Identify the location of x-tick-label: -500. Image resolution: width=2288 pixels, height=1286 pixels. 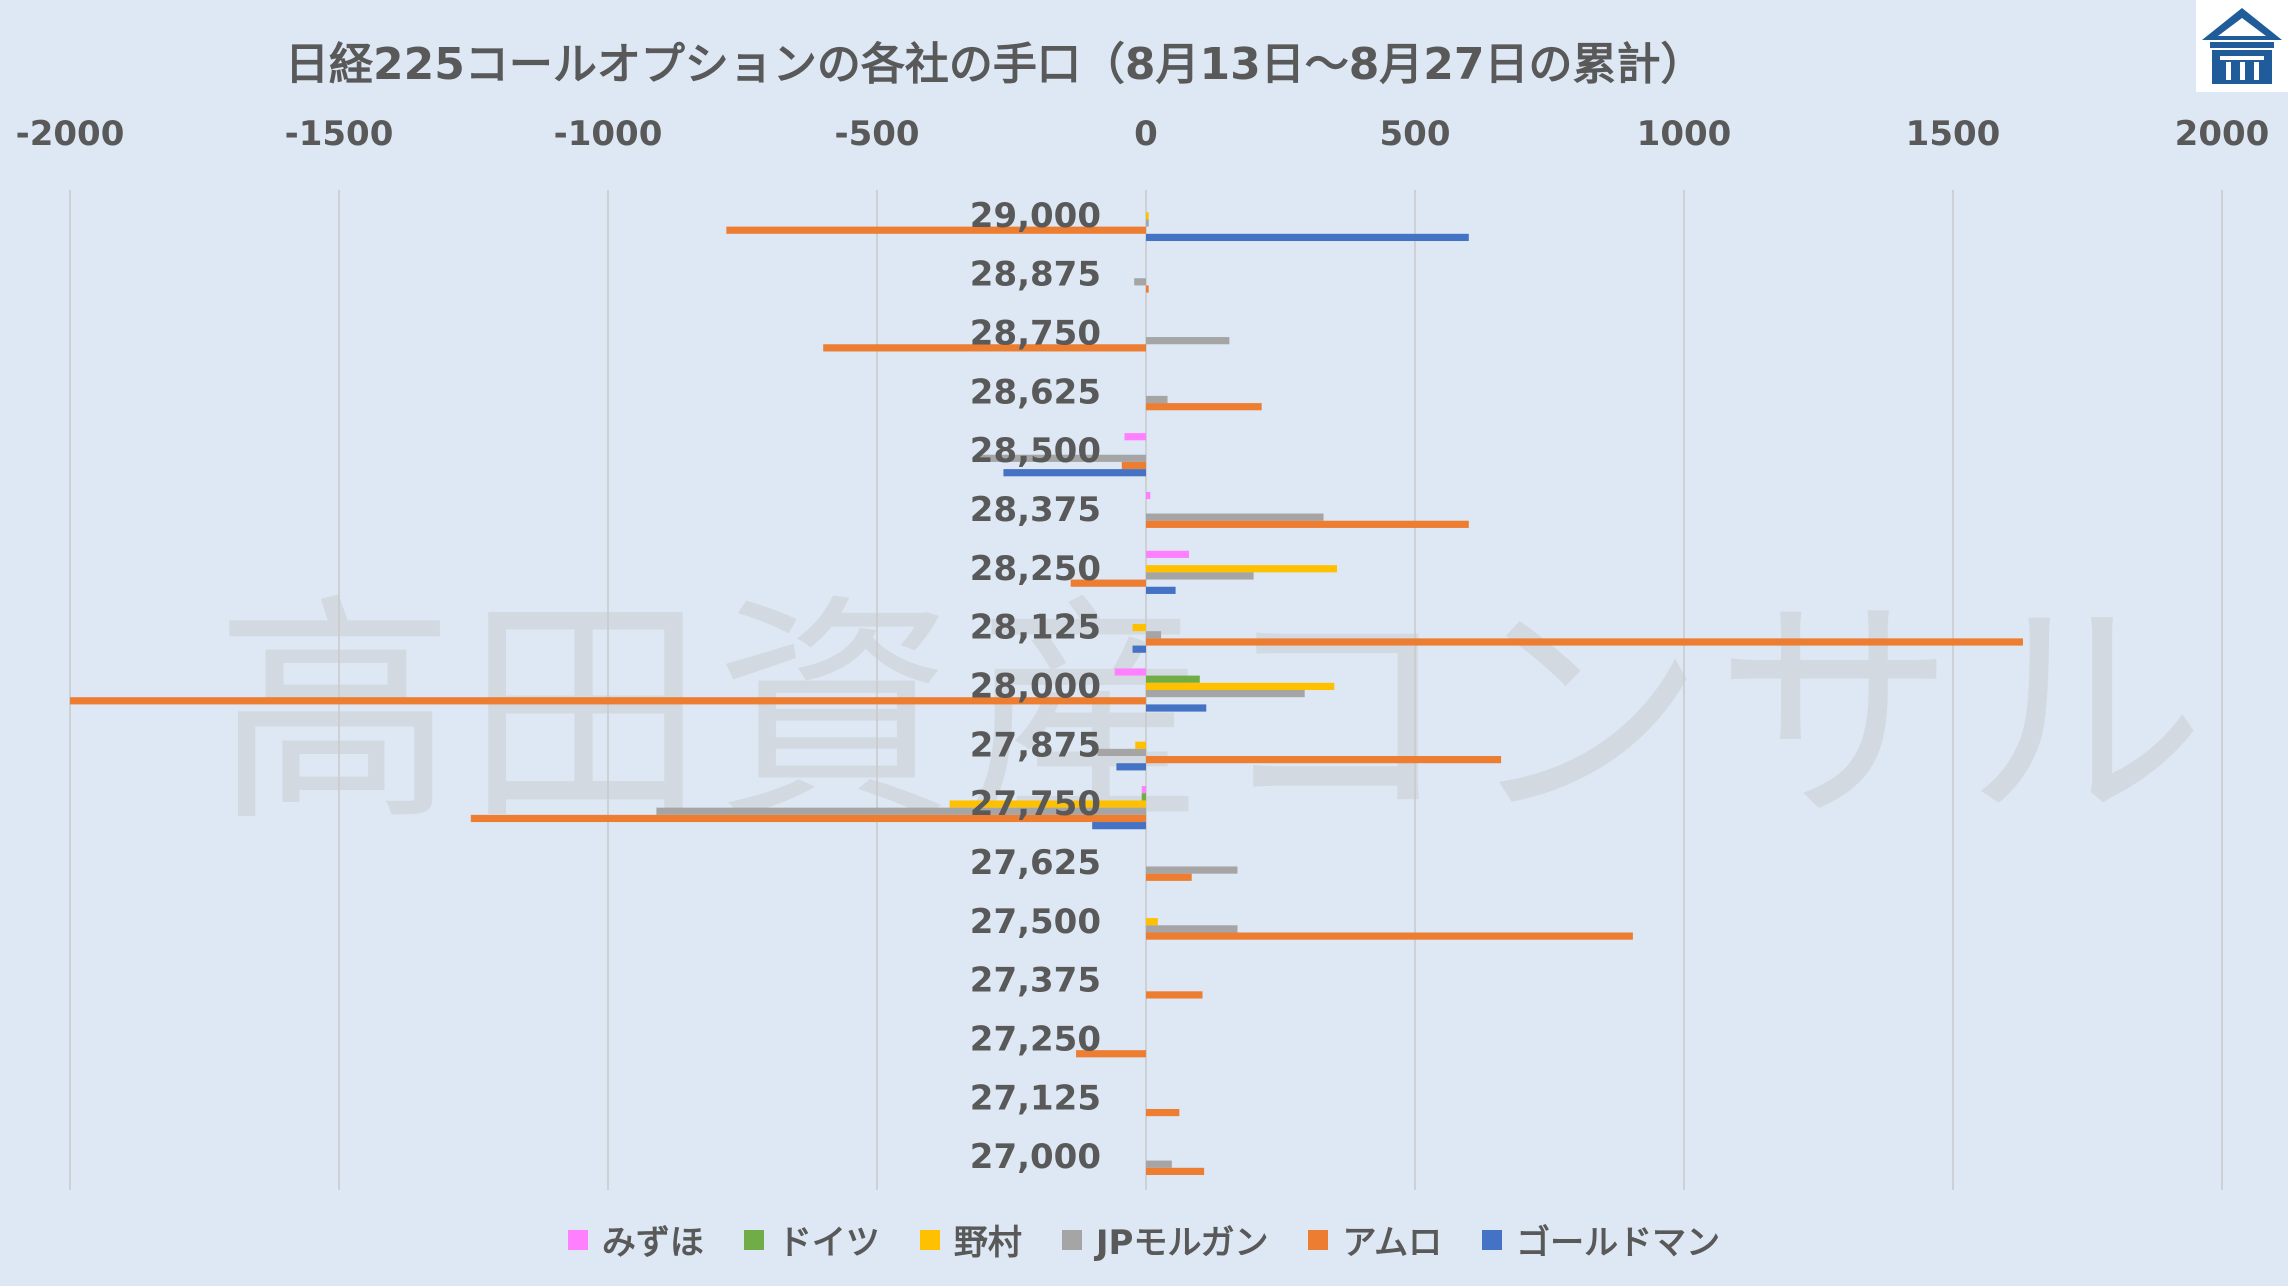
(876, 134).